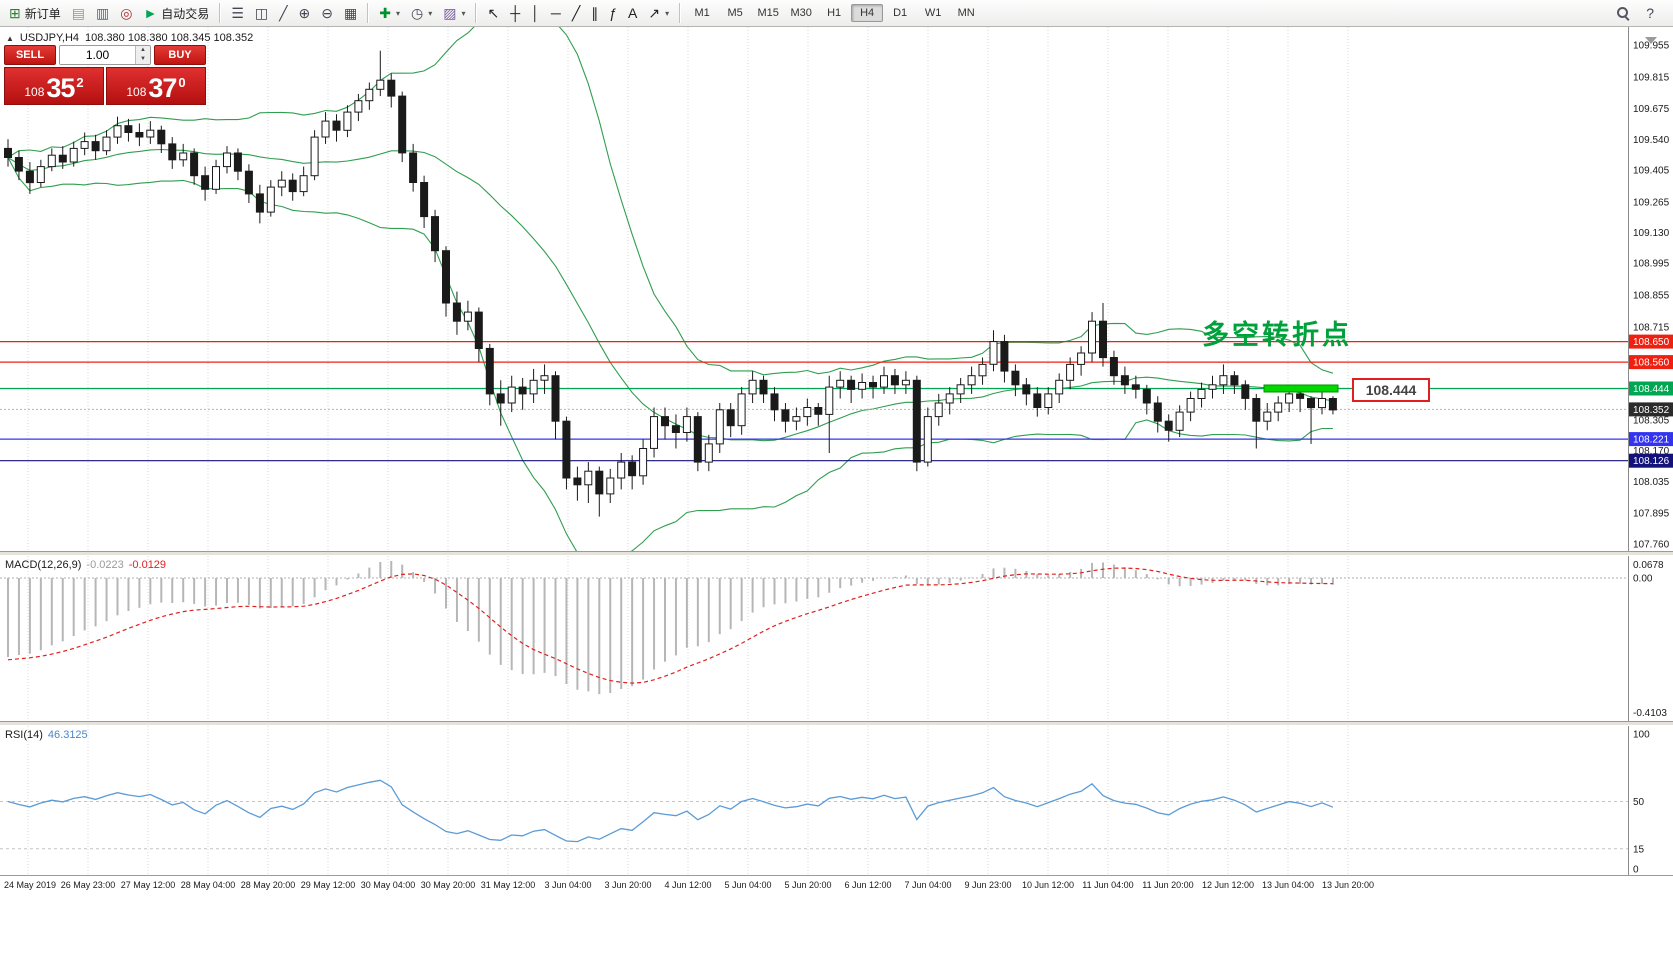 The height and width of the screenshot is (956, 1673). What do you see at coordinates (97, 55) in the screenshot?
I see `volume-input` at bounding box center [97, 55].